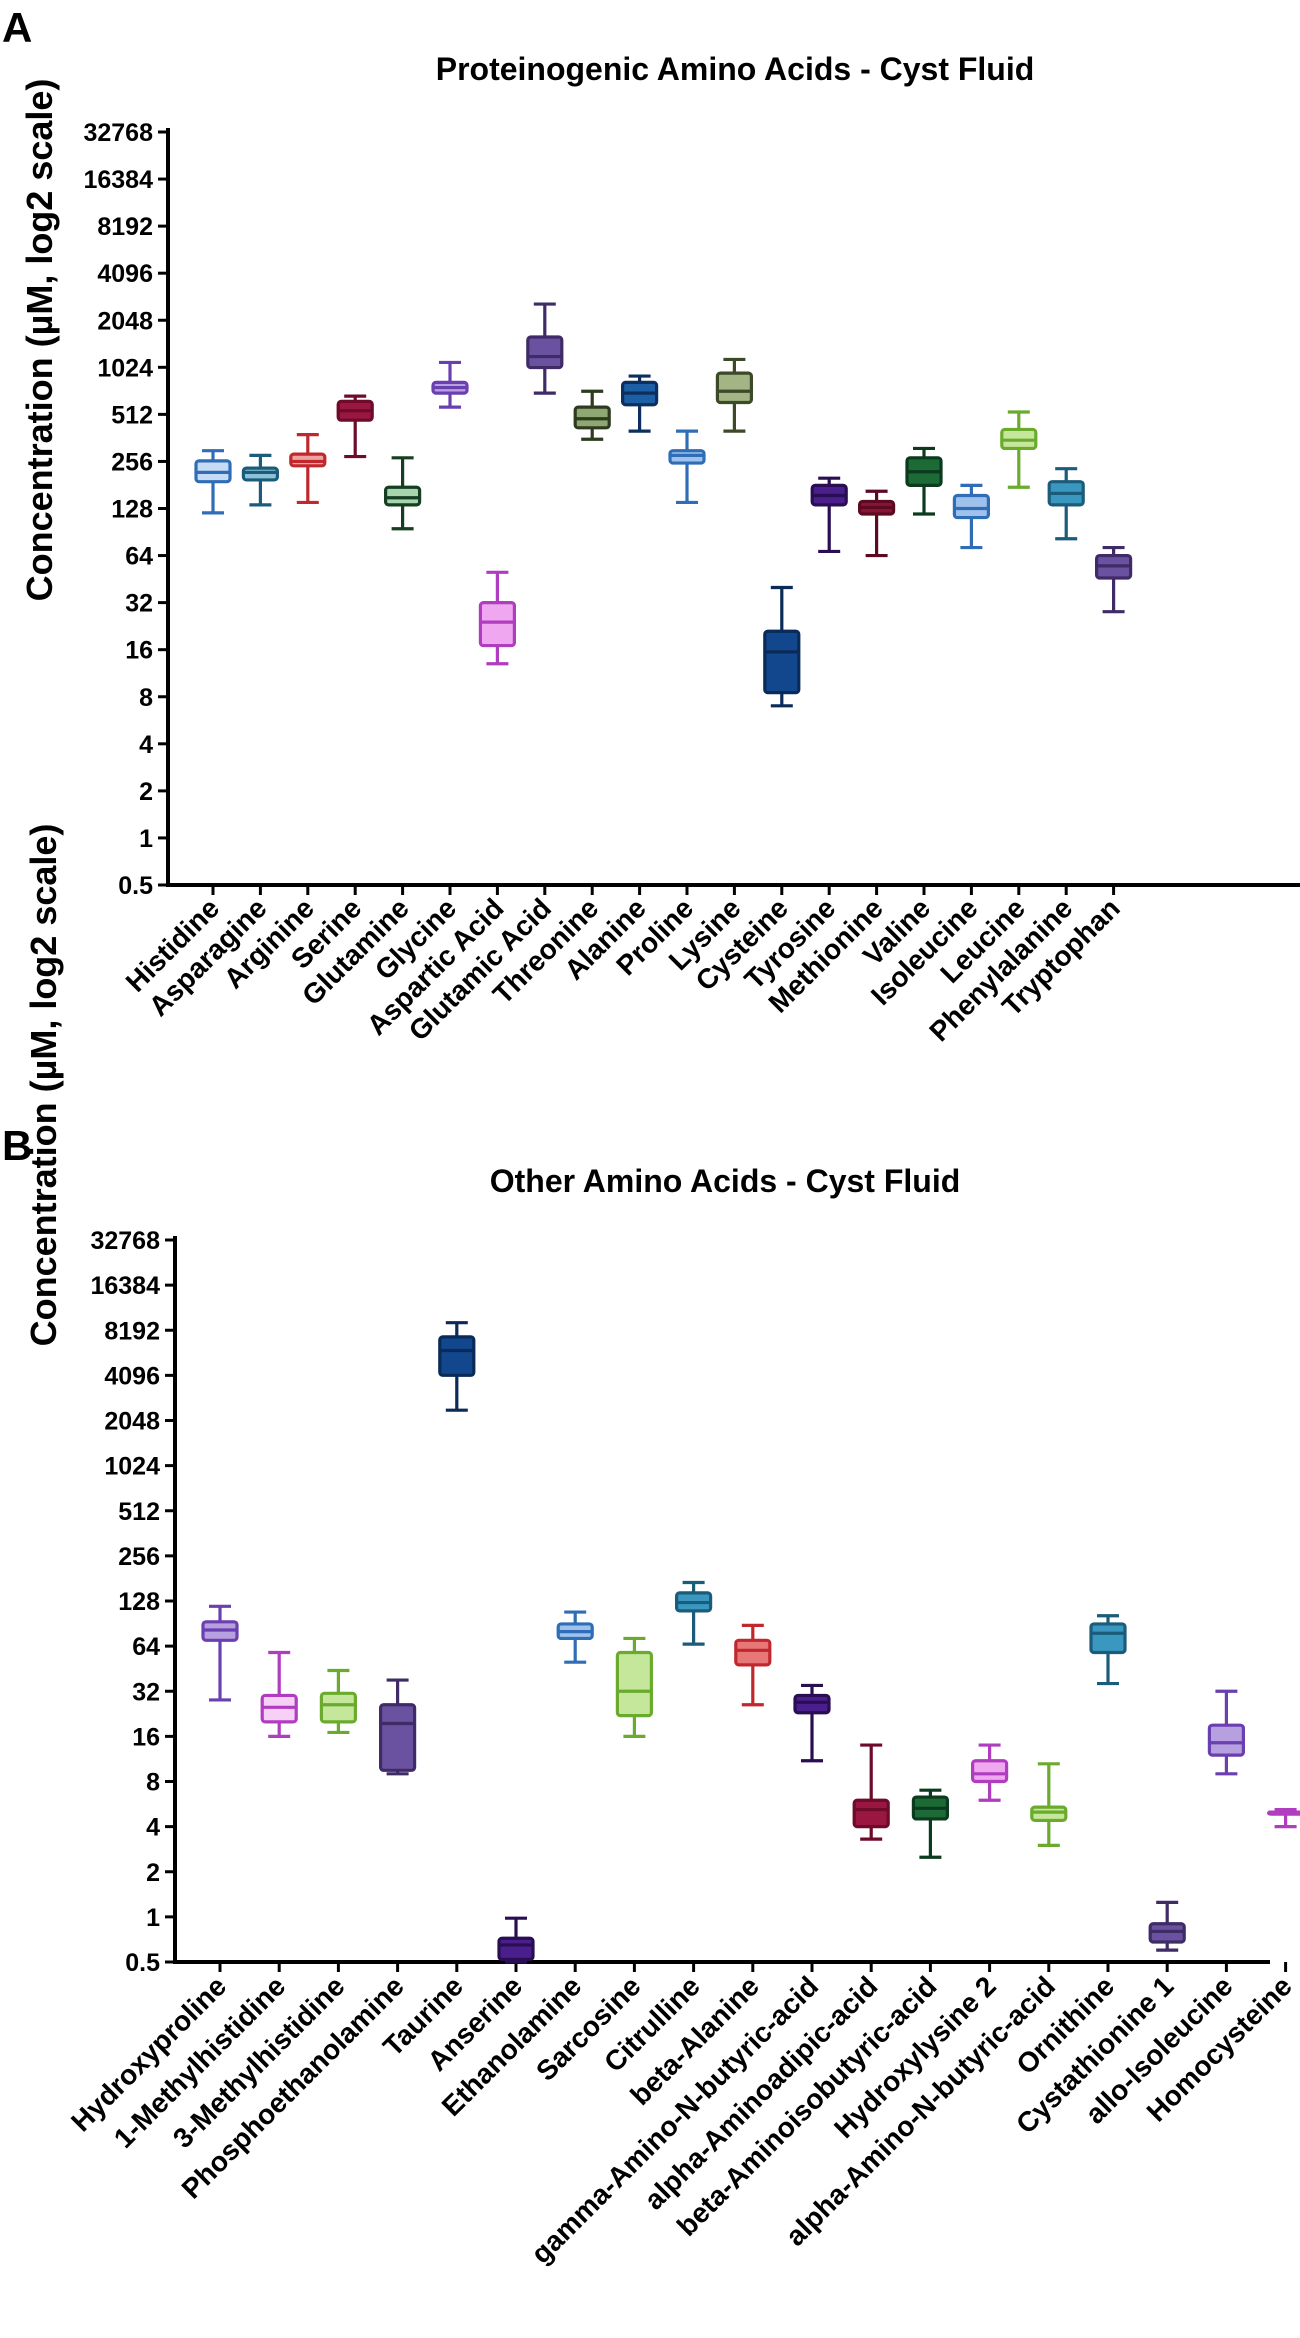 The width and height of the screenshot is (1300, 2338). Describe the element at coordinates (426, 1691) in the screenshot. I see `box-taurine: Taurine` at that location.